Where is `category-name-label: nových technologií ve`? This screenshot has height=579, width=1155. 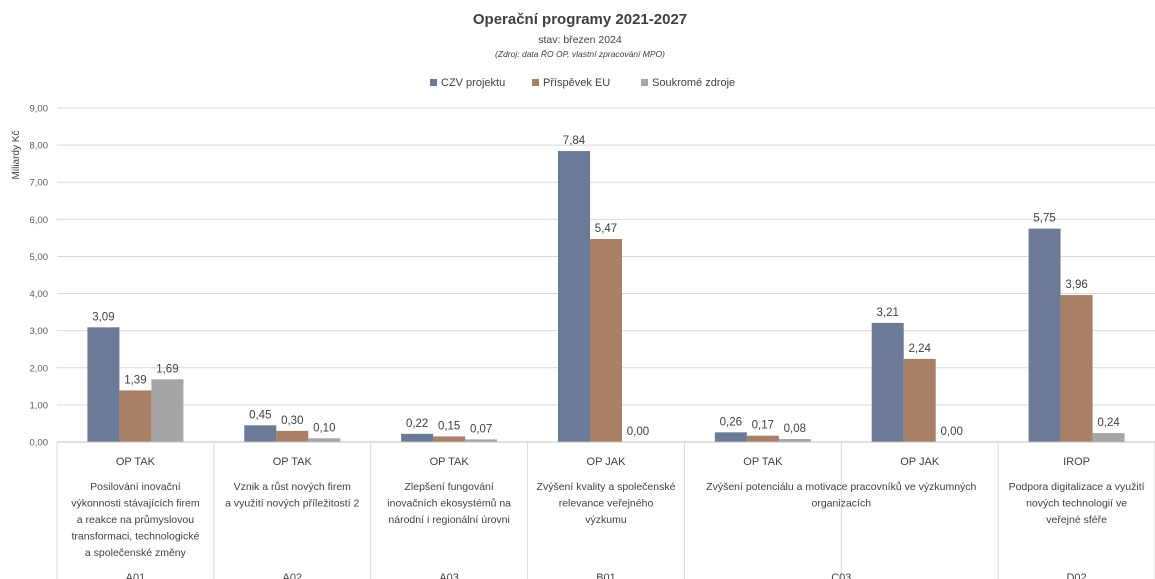
category-name-label: nových technologií ve is located at coordinates (1076, 504).